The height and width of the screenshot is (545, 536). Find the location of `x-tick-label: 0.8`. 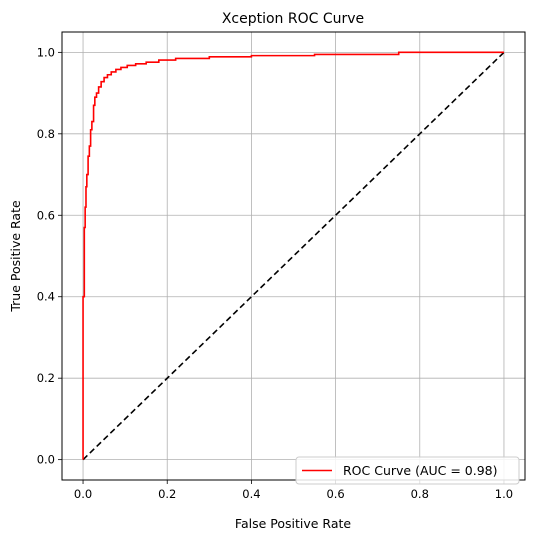

x-tick-label: 0.8 is located at coordinates (420, 494).